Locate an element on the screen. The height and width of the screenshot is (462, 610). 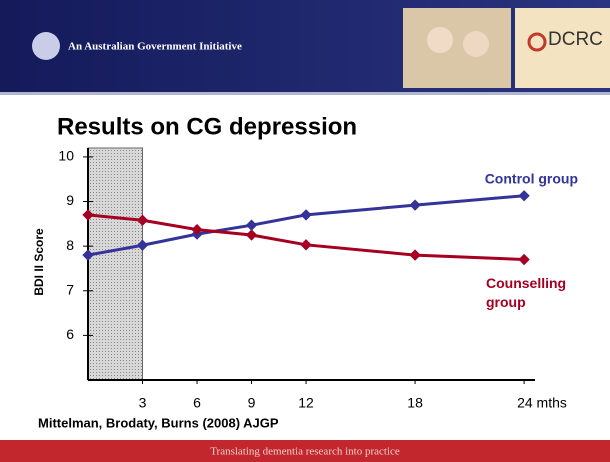
source: Mittelman, Brodaty, Burns (2008) AJGP is located at coordinates (158, 422).